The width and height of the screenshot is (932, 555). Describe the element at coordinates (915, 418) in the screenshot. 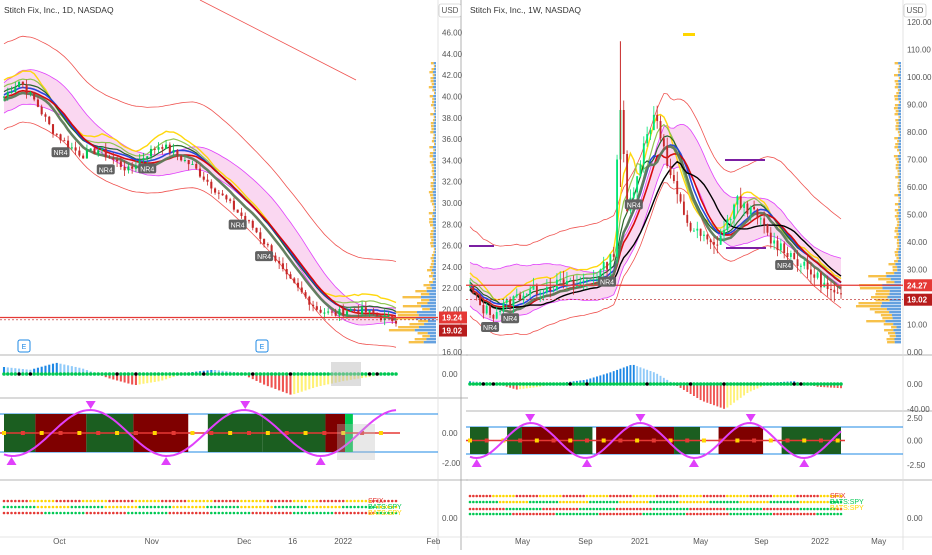

I see `osc2-tick-label: 2.50` at that location.